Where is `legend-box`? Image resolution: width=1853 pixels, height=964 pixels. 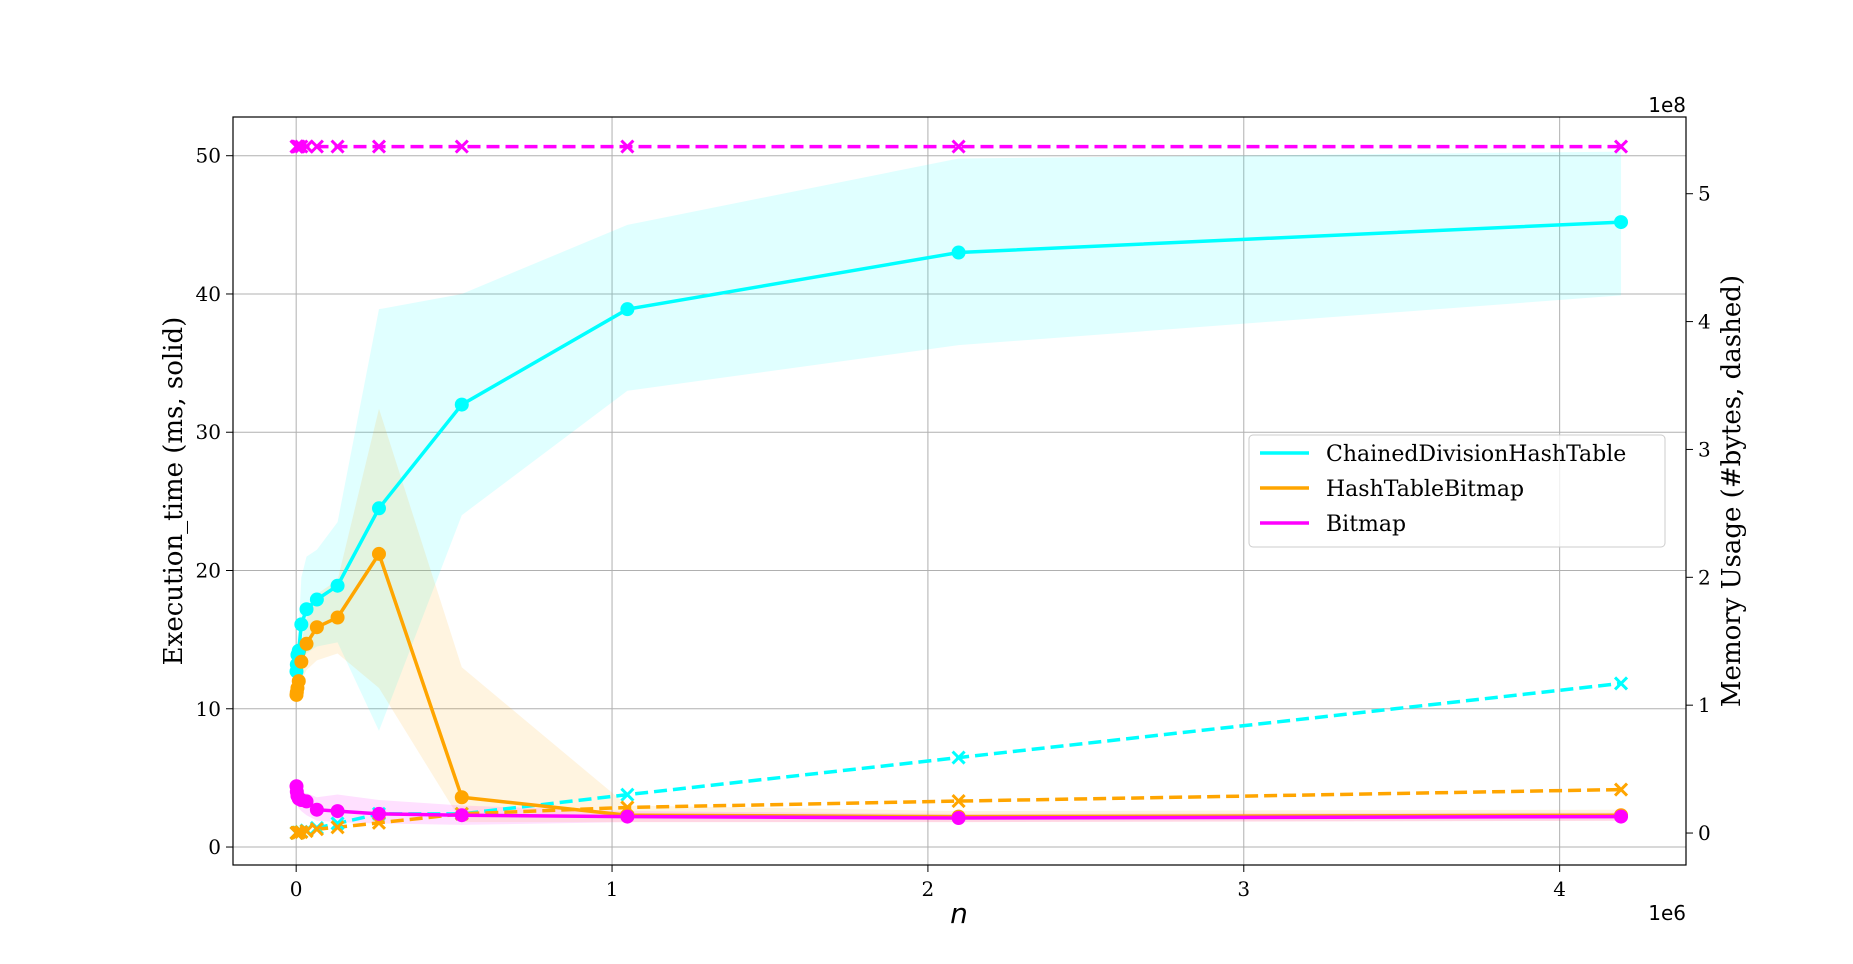 legend-box is located at coordinates (1457, 491).